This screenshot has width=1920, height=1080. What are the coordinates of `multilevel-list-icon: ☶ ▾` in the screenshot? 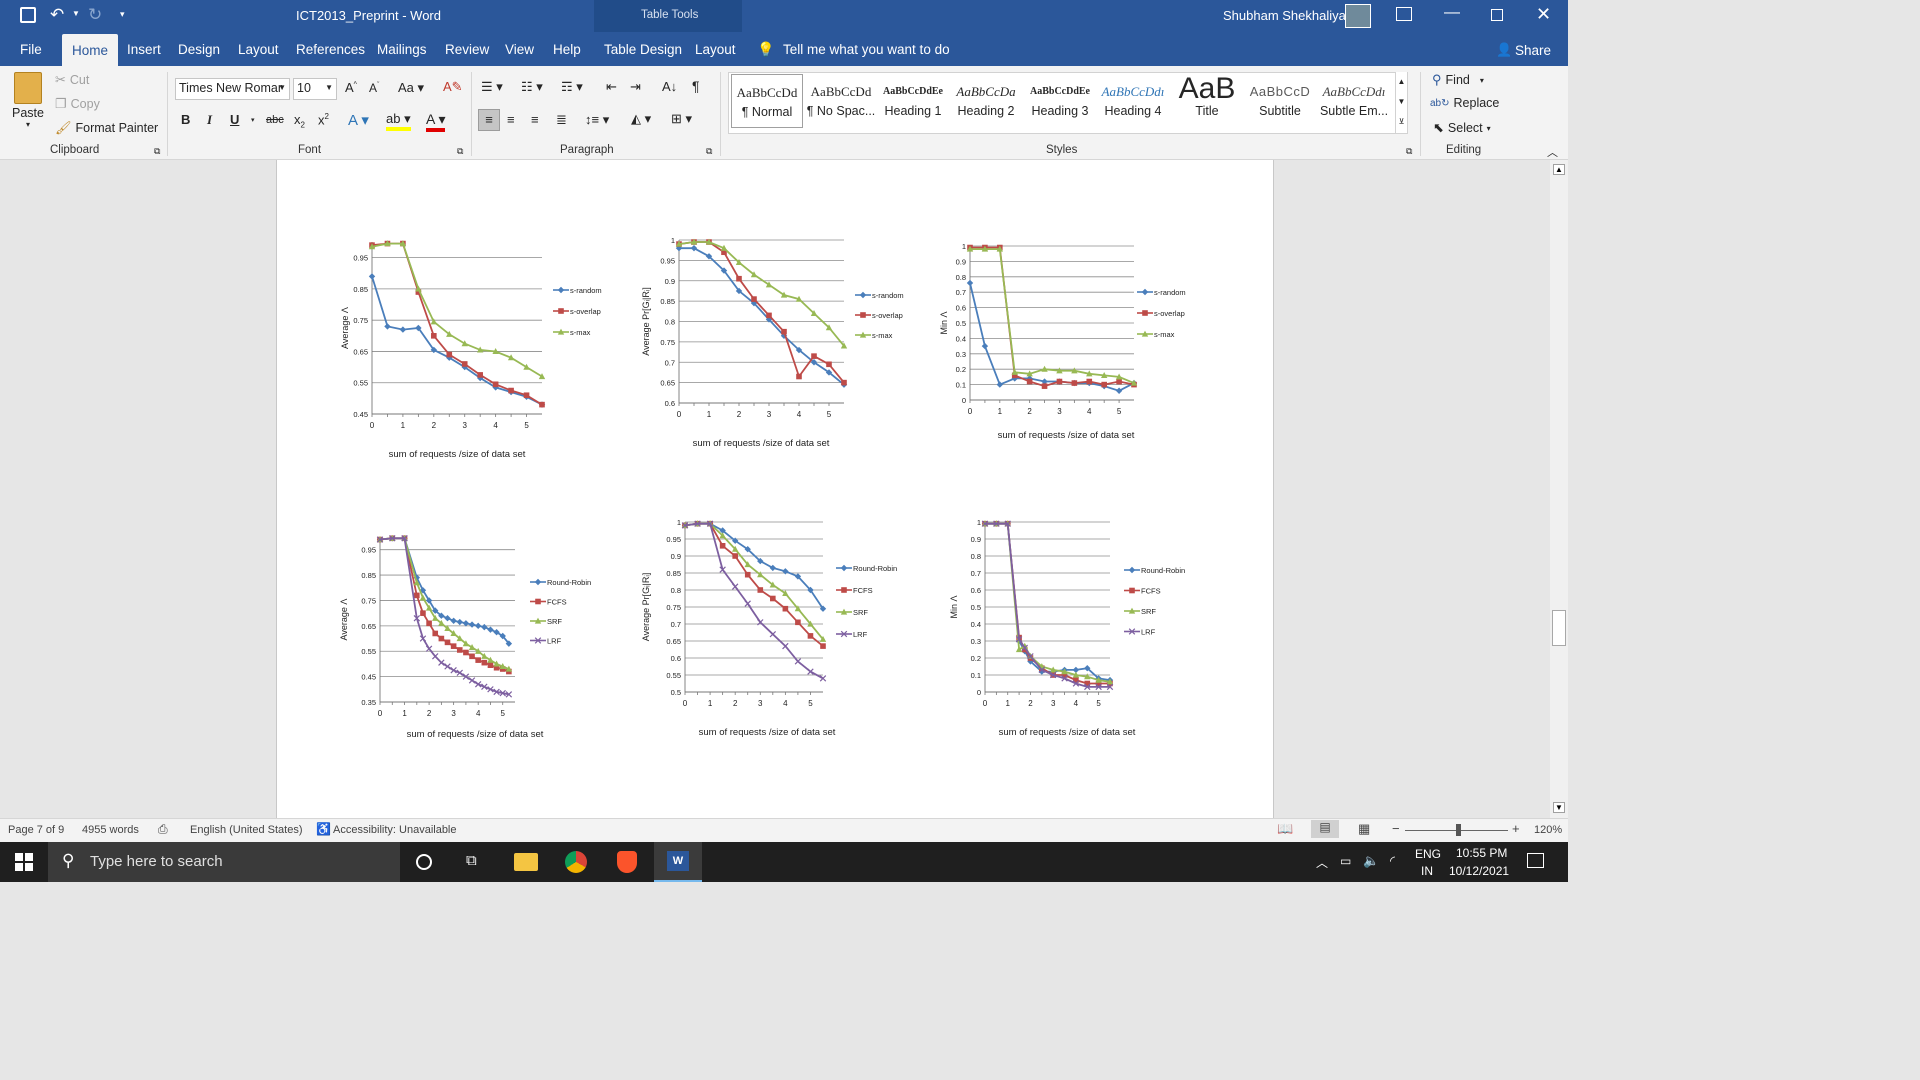 It's located at (572, 86).